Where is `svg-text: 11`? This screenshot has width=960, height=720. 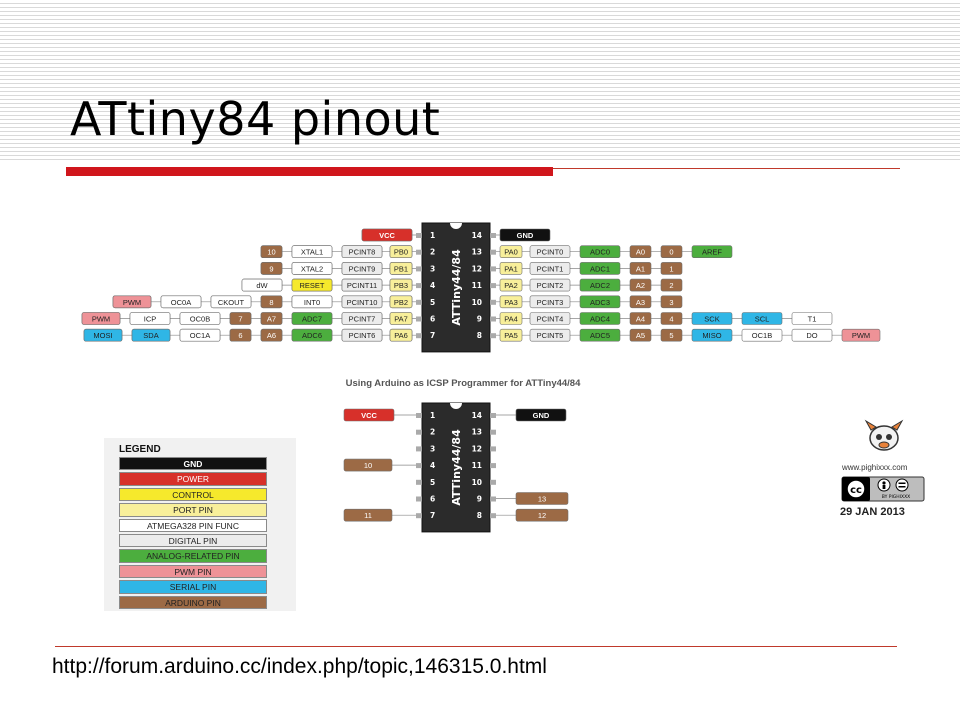
svg-text: 11 is located at coordinates (368, 515).